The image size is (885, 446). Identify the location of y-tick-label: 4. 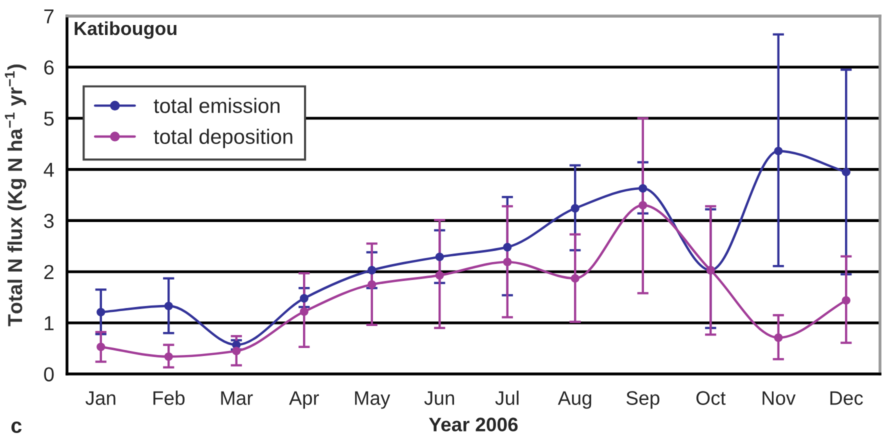
(49, 169).